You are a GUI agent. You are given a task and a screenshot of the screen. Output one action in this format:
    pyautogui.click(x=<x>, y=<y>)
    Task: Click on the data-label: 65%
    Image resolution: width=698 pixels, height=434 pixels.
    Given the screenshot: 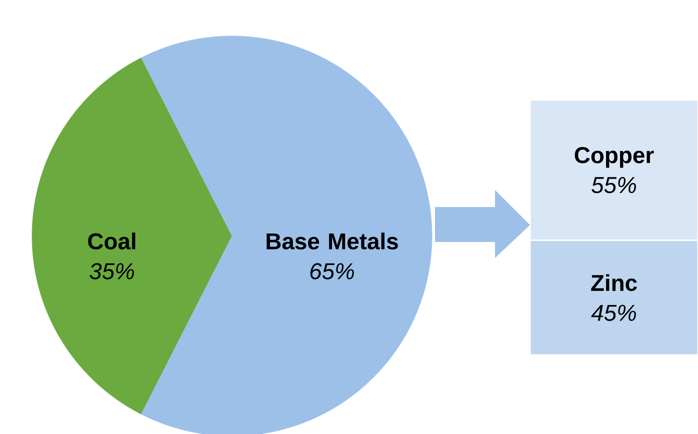 What is the action you would take?
    pyautogui.click(x=332, y=271)
    